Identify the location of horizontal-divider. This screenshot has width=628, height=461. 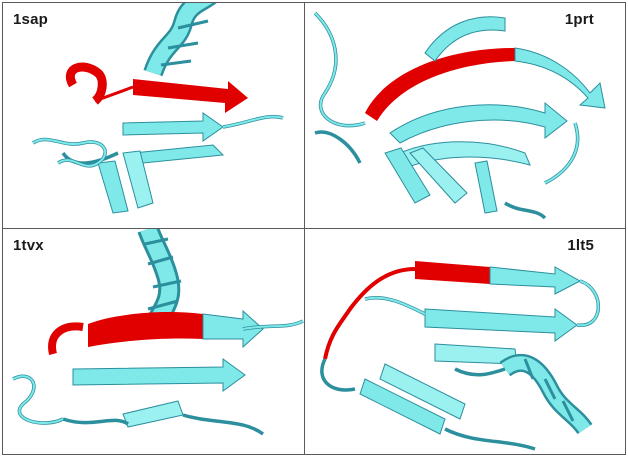
(314, 228).